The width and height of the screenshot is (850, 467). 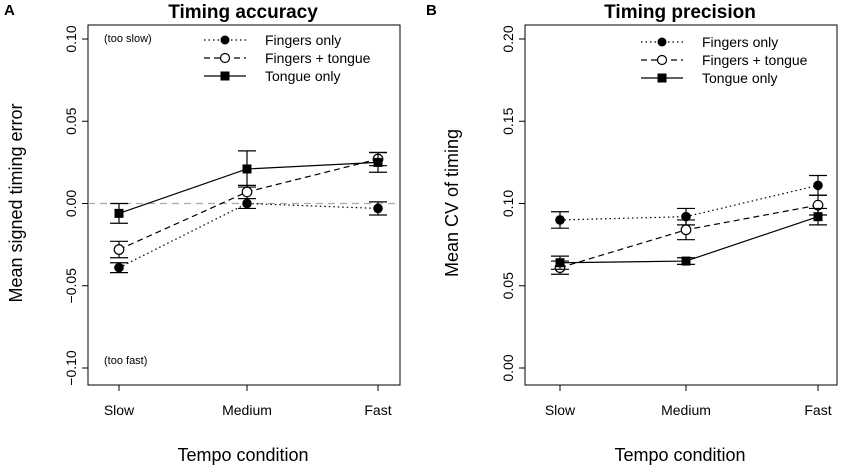 What do you see at coordinates (680, 12) in the screenshot?
I see `panel-b-title: Timing precision` at bounding box center [680, 12].